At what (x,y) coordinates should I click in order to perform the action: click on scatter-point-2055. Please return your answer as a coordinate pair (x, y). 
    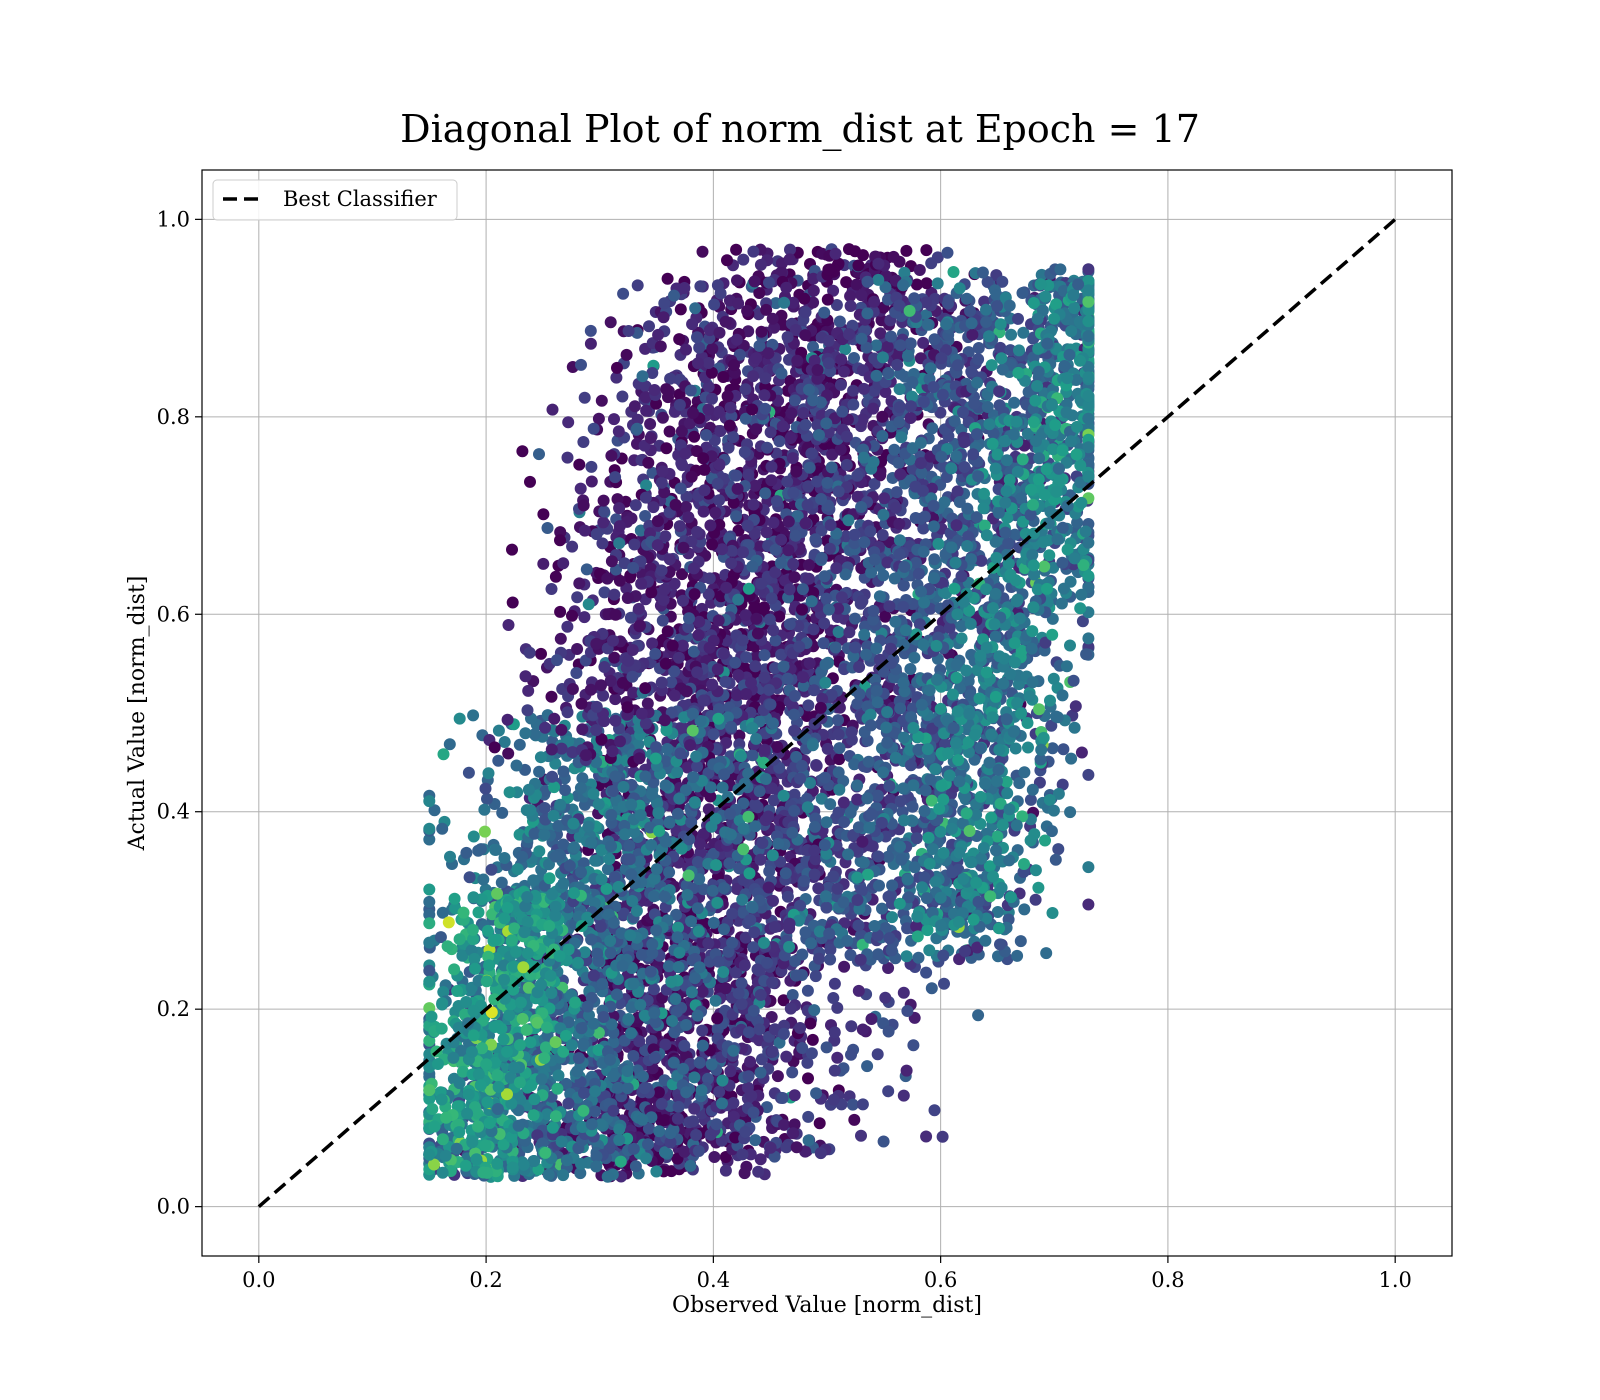
    Looking at the image, I should click on (856, 284).